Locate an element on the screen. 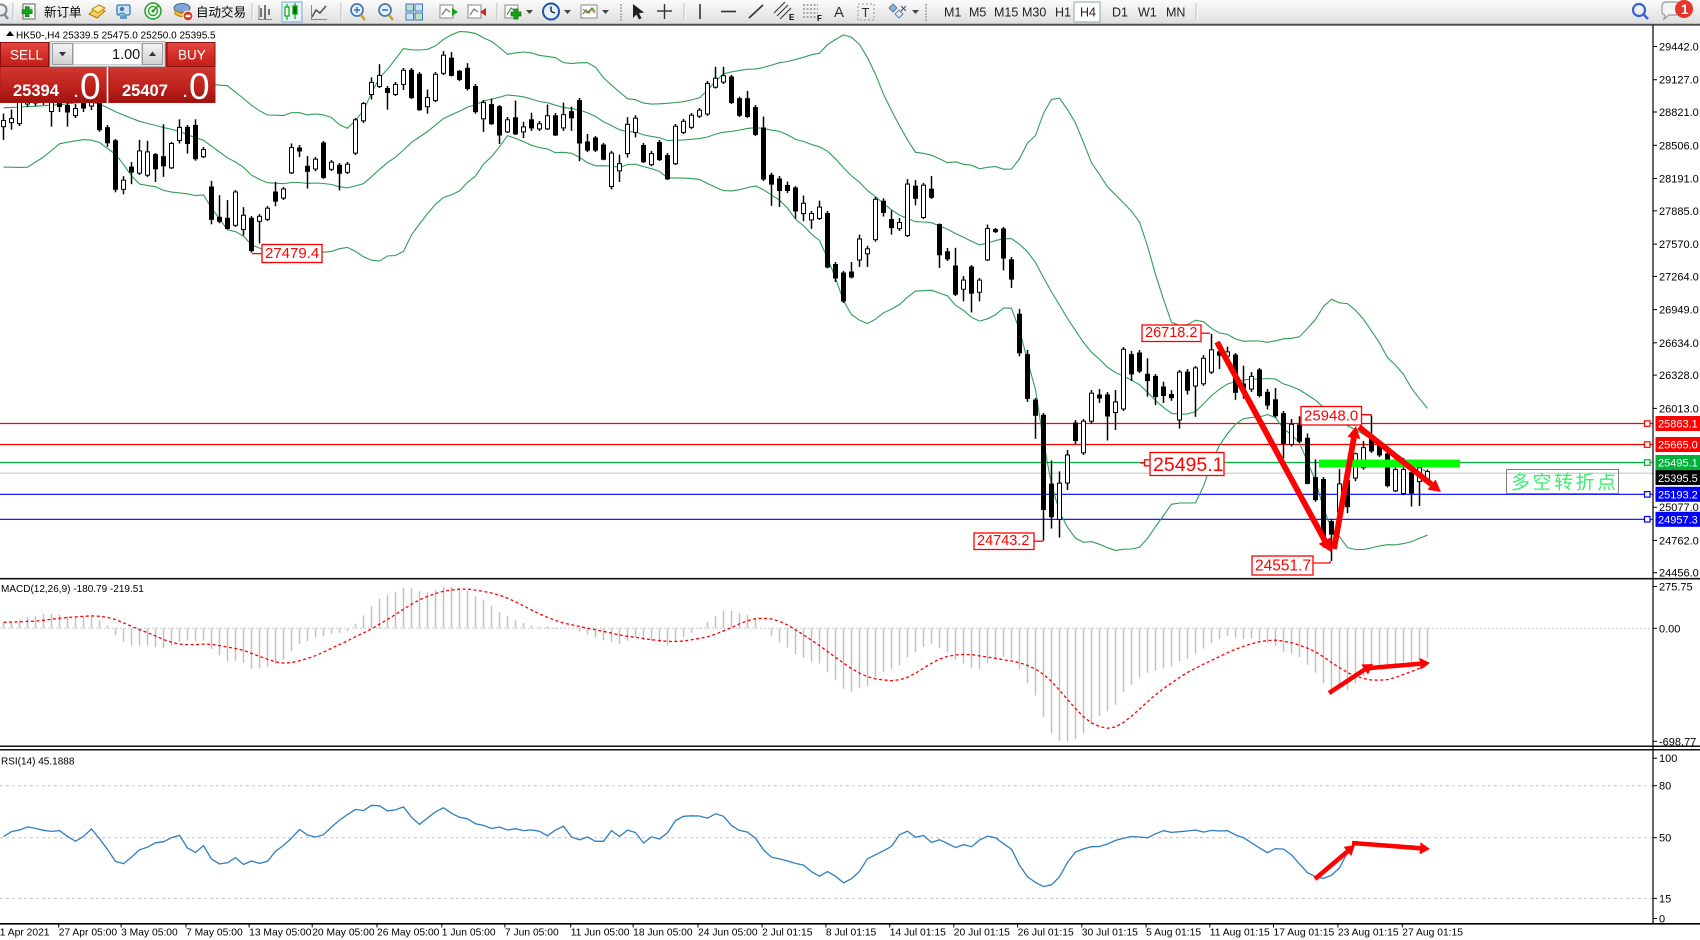 Image resolution: width=1700 pixels, height=940 pixels. svg-text: 自动交易 is located at coordinates (221, 12).